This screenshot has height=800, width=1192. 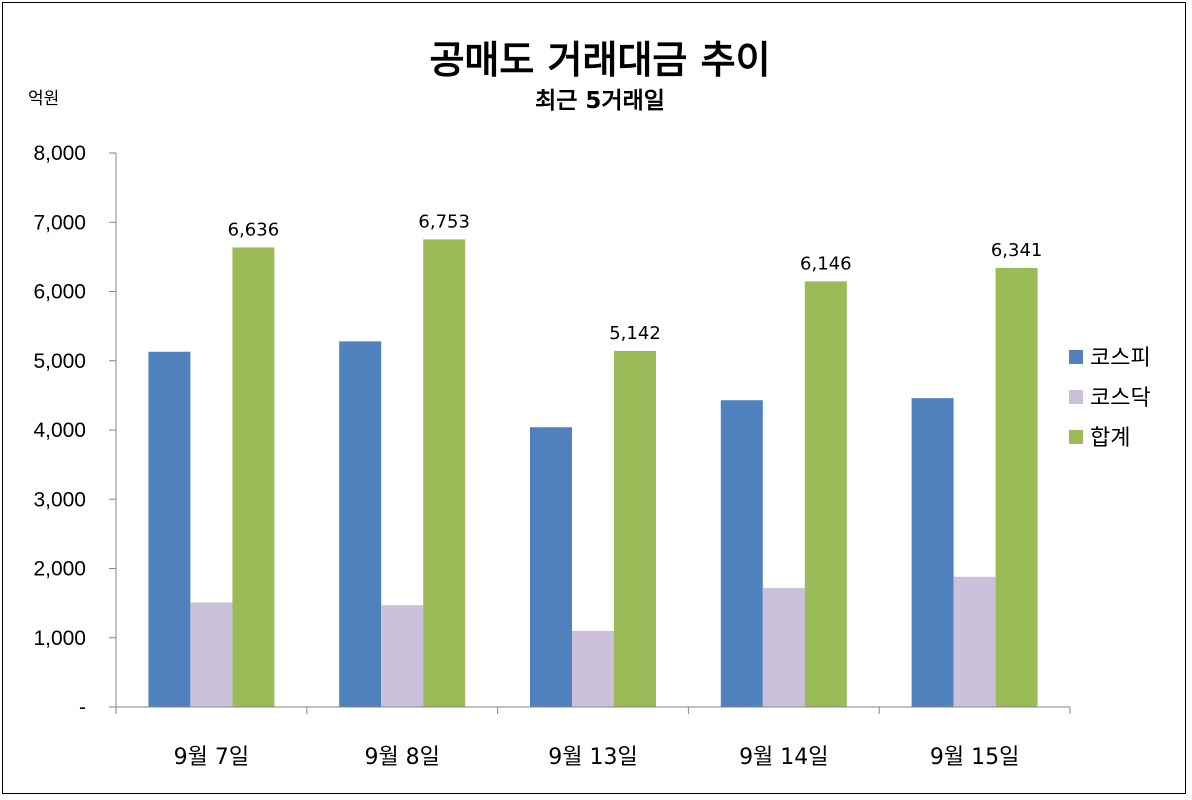 I want to click on y-axis-unit-label: 억원, so click(x=43, y=99).